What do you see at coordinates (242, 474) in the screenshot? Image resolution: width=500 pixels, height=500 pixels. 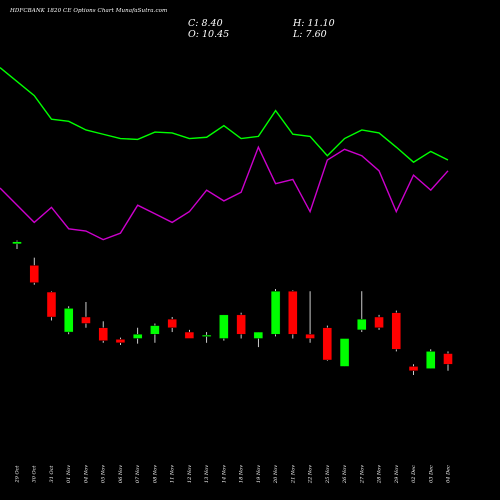 I see `x-tick-label: 18 Nov` at bounding box center [242, 474].